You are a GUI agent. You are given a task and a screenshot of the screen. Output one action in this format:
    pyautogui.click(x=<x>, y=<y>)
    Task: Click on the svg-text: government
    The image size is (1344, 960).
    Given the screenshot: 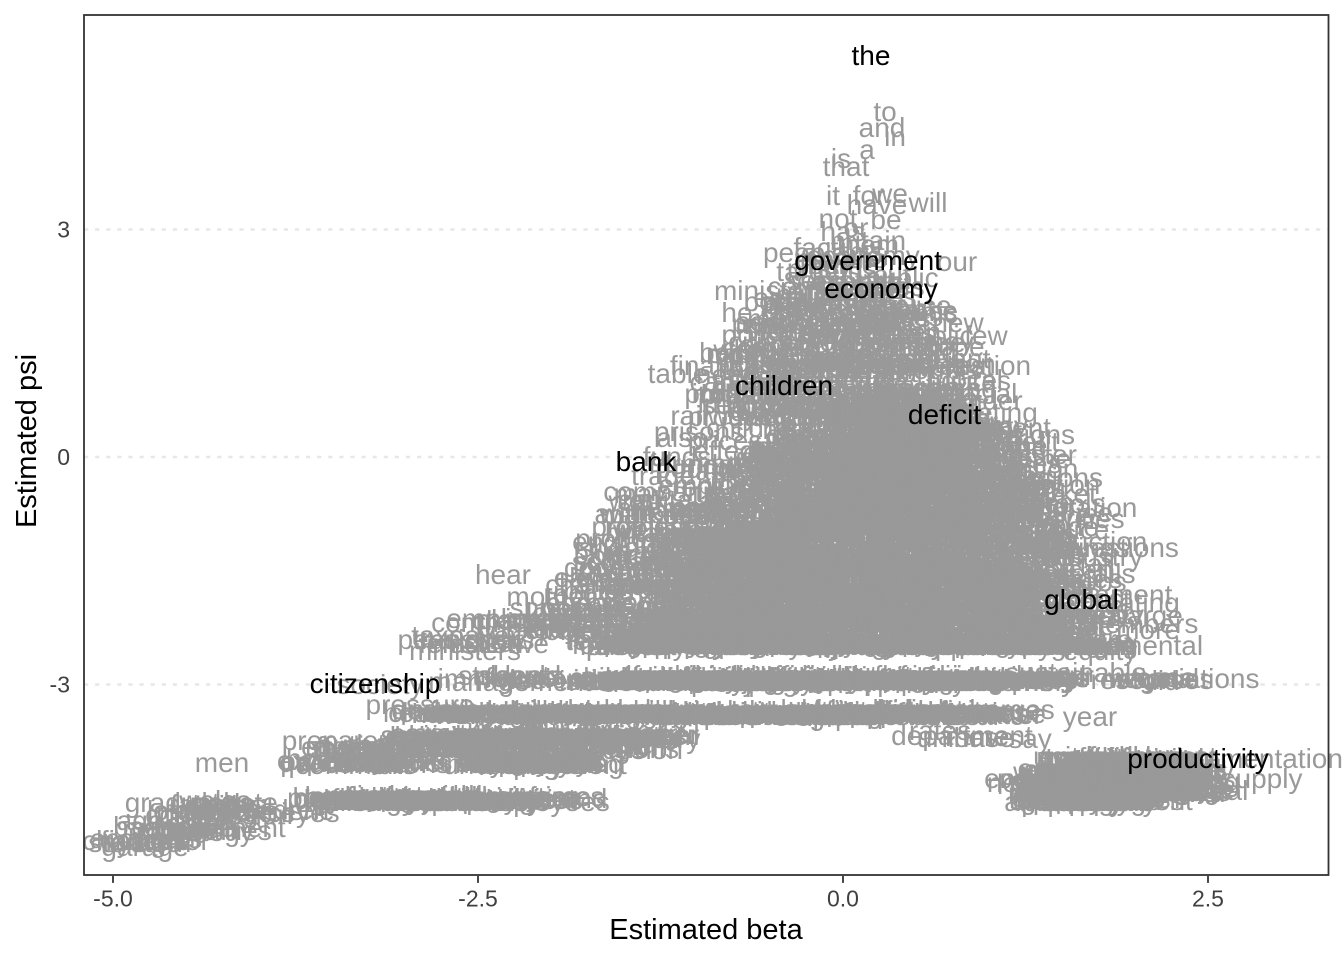 What is the action you would take?
    pyautogui.click(x=861, y=308)
    